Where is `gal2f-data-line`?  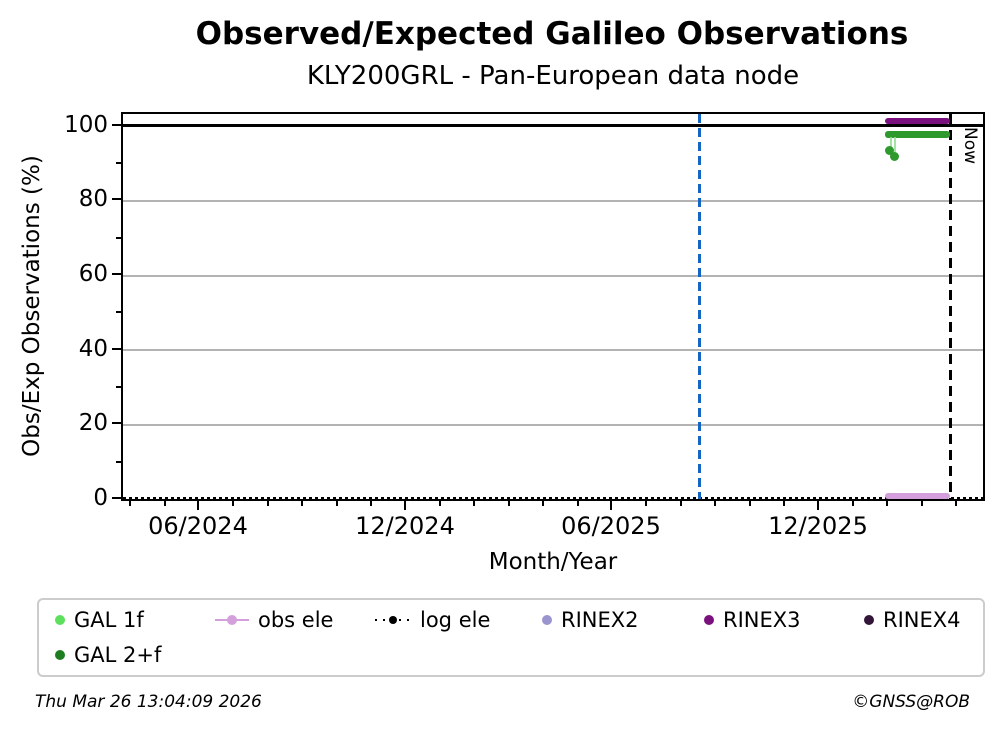
gal2f-data-line is located at coordinates (917, 134).